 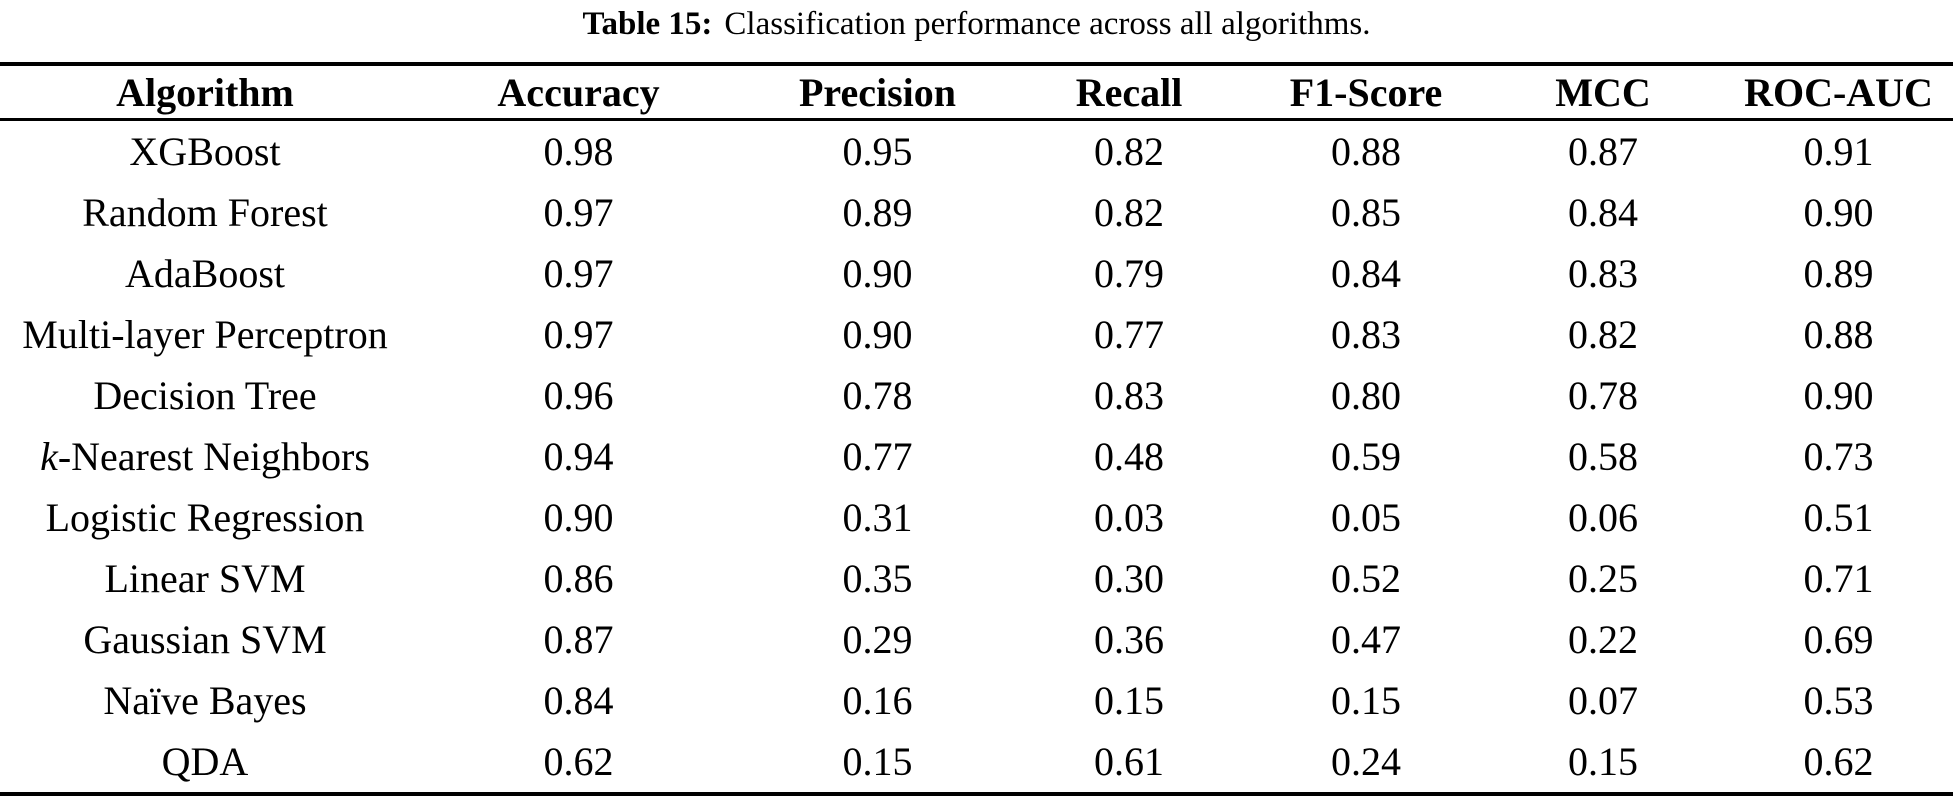 What do you see at coordinates (49, 456) in the screenshot?
I see `algorithm-name-italic-prefix: k` at bounding box center [49, 456].